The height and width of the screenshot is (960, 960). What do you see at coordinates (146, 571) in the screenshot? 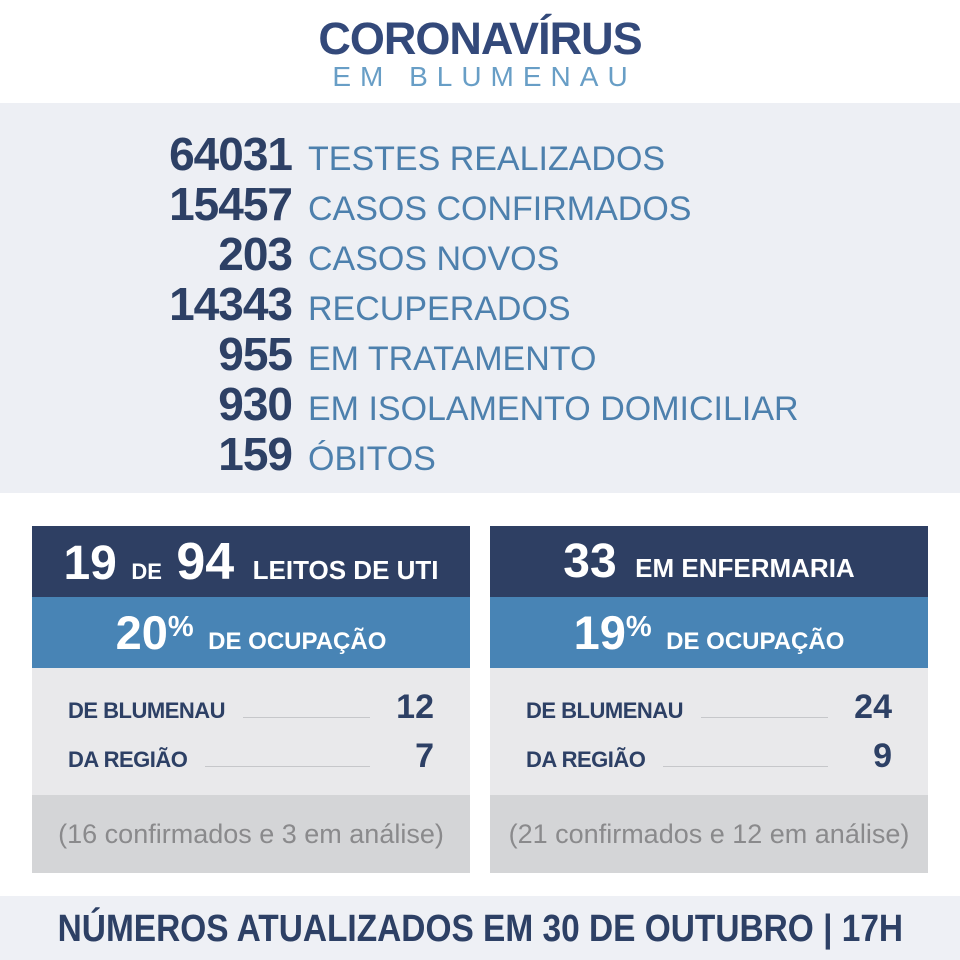
I see `uti-connector: DE` at bounding box center [146, 571].